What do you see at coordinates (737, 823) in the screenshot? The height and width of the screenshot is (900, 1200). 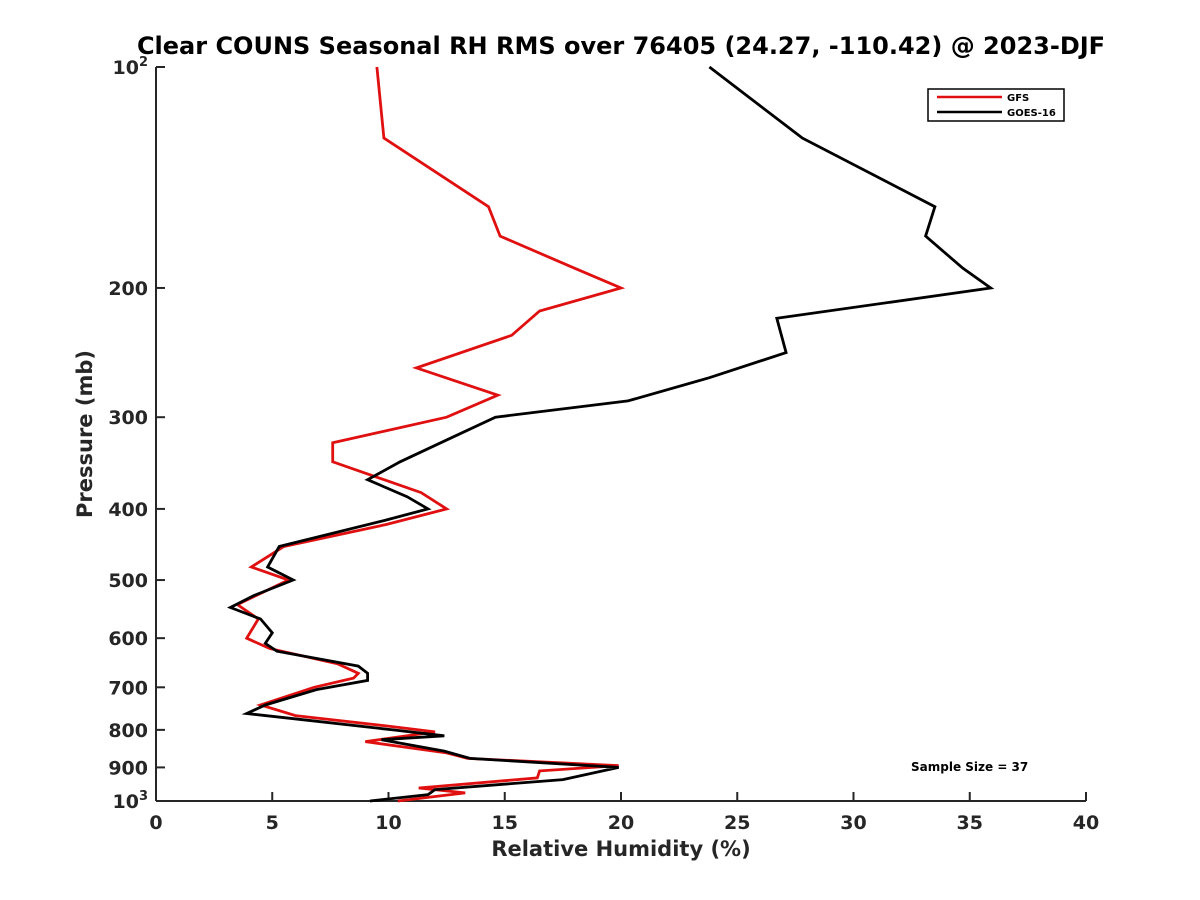 I see `x-tick-label: 25` at bounding box center [737, 823].